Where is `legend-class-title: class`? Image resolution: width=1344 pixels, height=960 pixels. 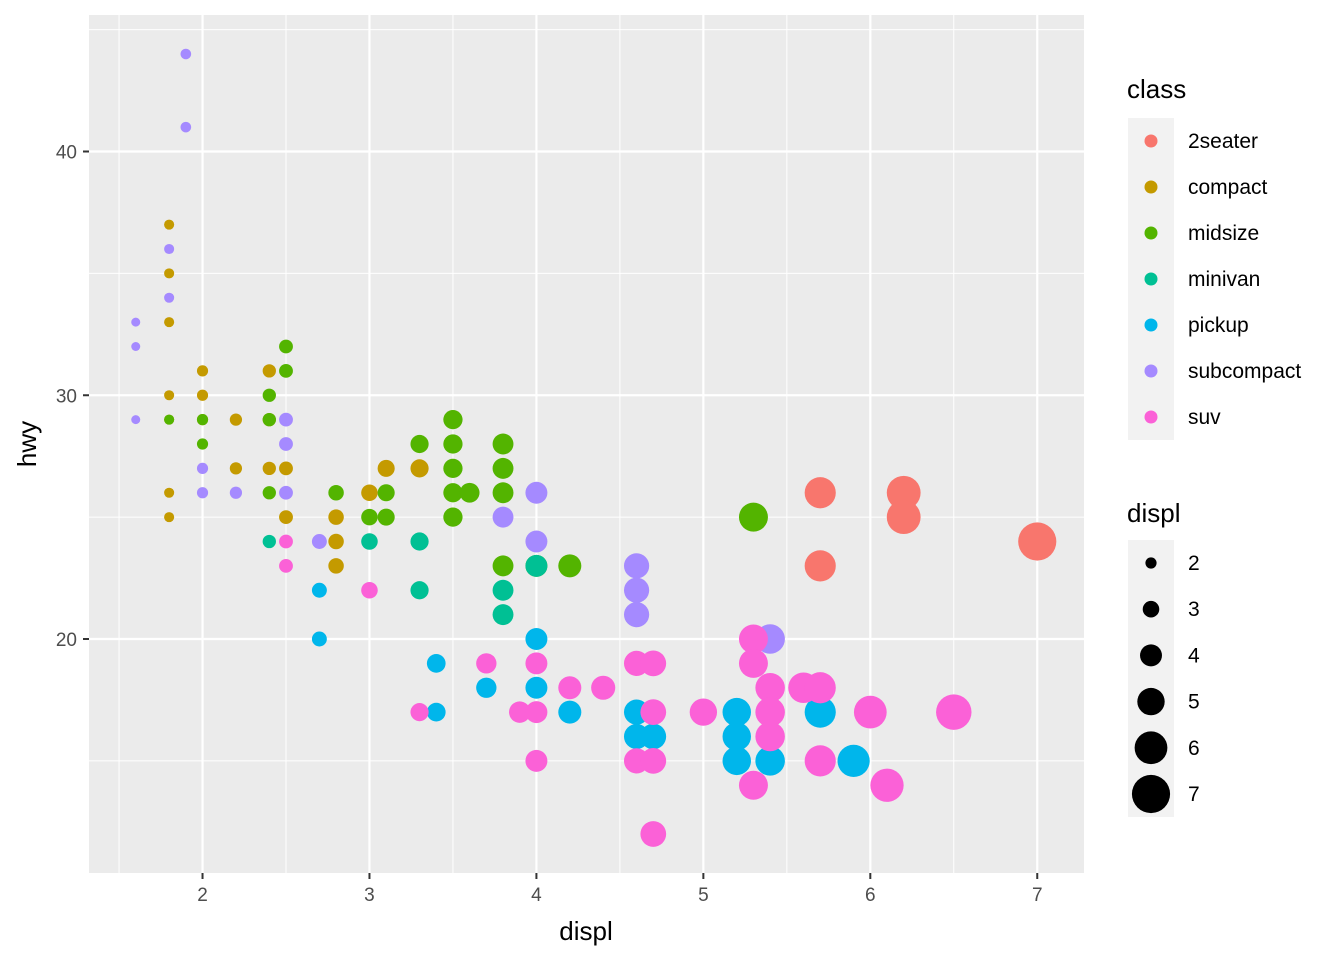
legend-class-title: class is located at coordinates (1156, 89).